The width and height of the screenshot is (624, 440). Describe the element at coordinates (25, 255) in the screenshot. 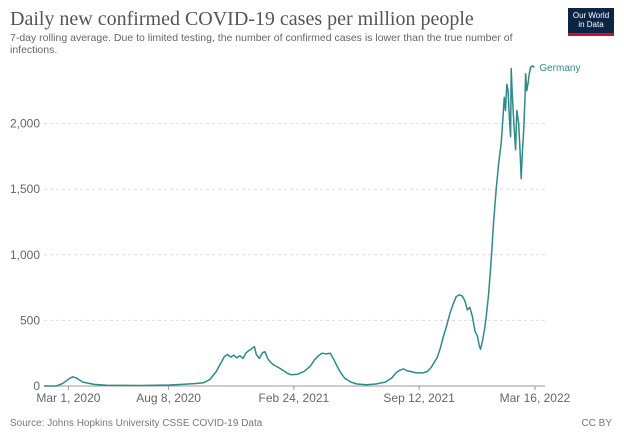

I see `y-tick-label: 1,000` at that location.